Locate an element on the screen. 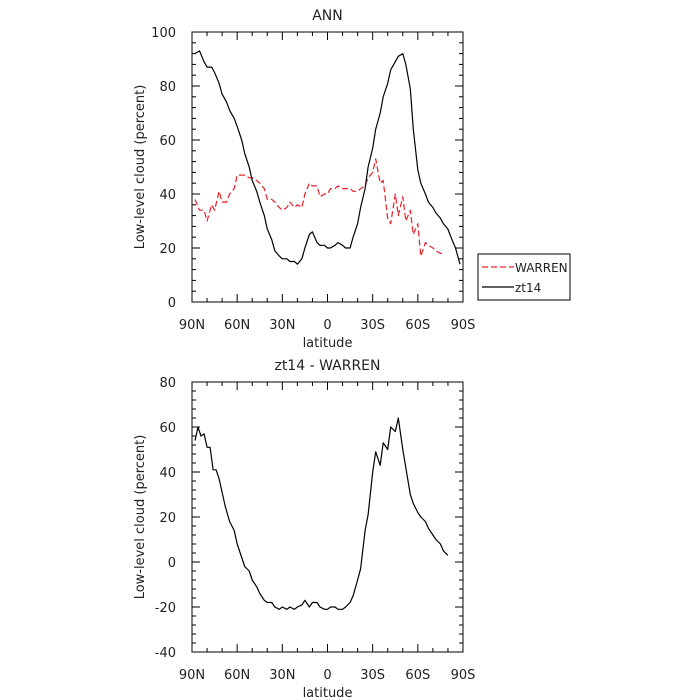 This screenshot has height=700, width=700. legend-label: WARREN is located at coordinates (541, 268).